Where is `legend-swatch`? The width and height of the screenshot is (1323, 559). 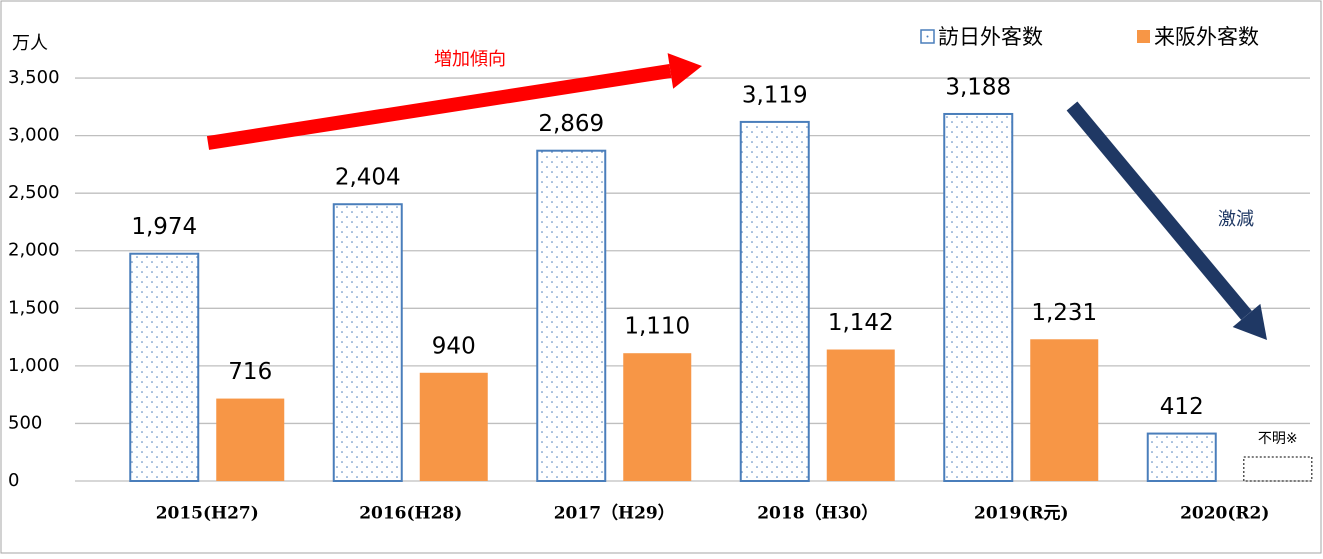
legend-swatch is located at coordinates (1143, 36).